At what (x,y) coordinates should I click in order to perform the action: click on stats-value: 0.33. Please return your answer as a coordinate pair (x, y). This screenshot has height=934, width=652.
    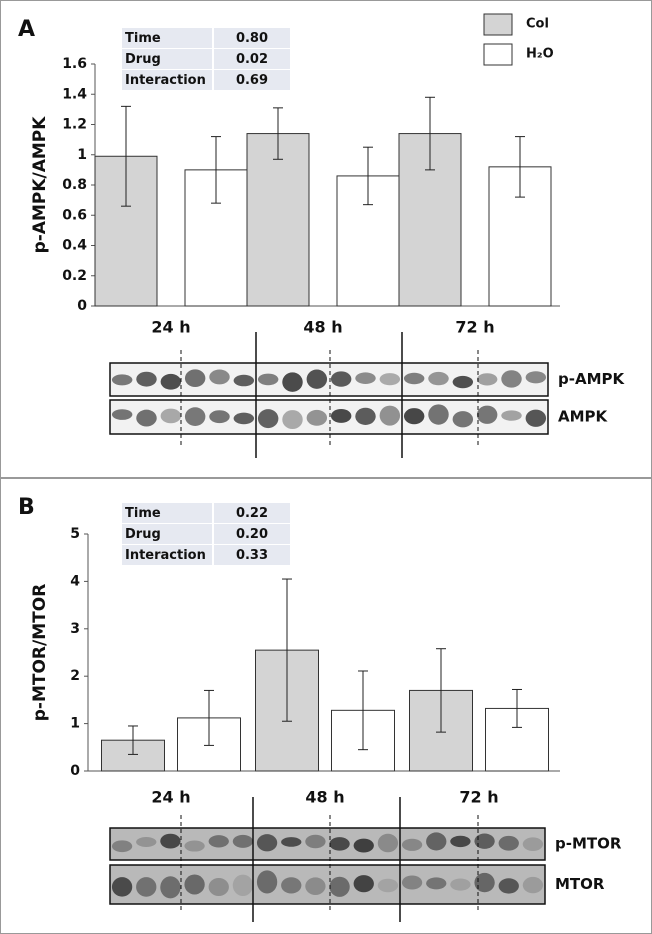
    Looking at the image, I should click on (252, 555).